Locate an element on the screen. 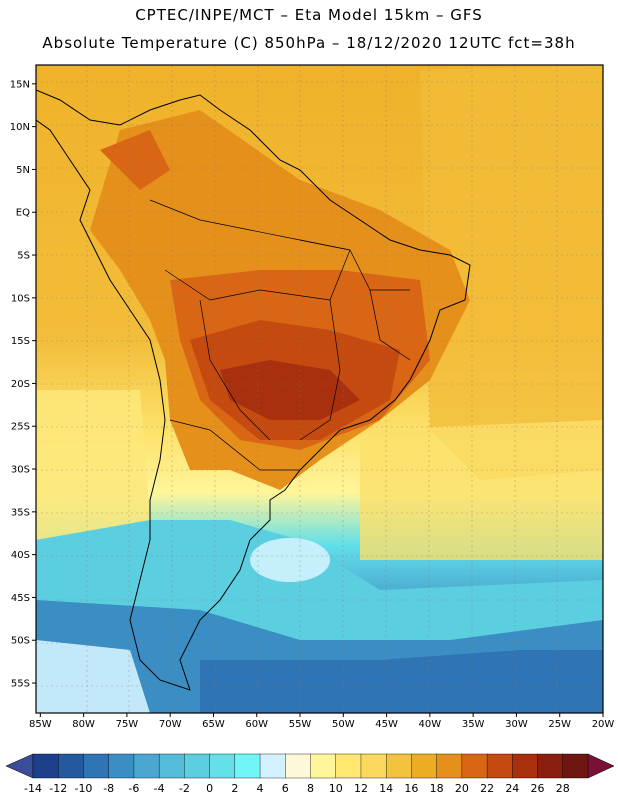 The image size is (618, 800). lon-label: 75W is located at coordinates (127, 724).